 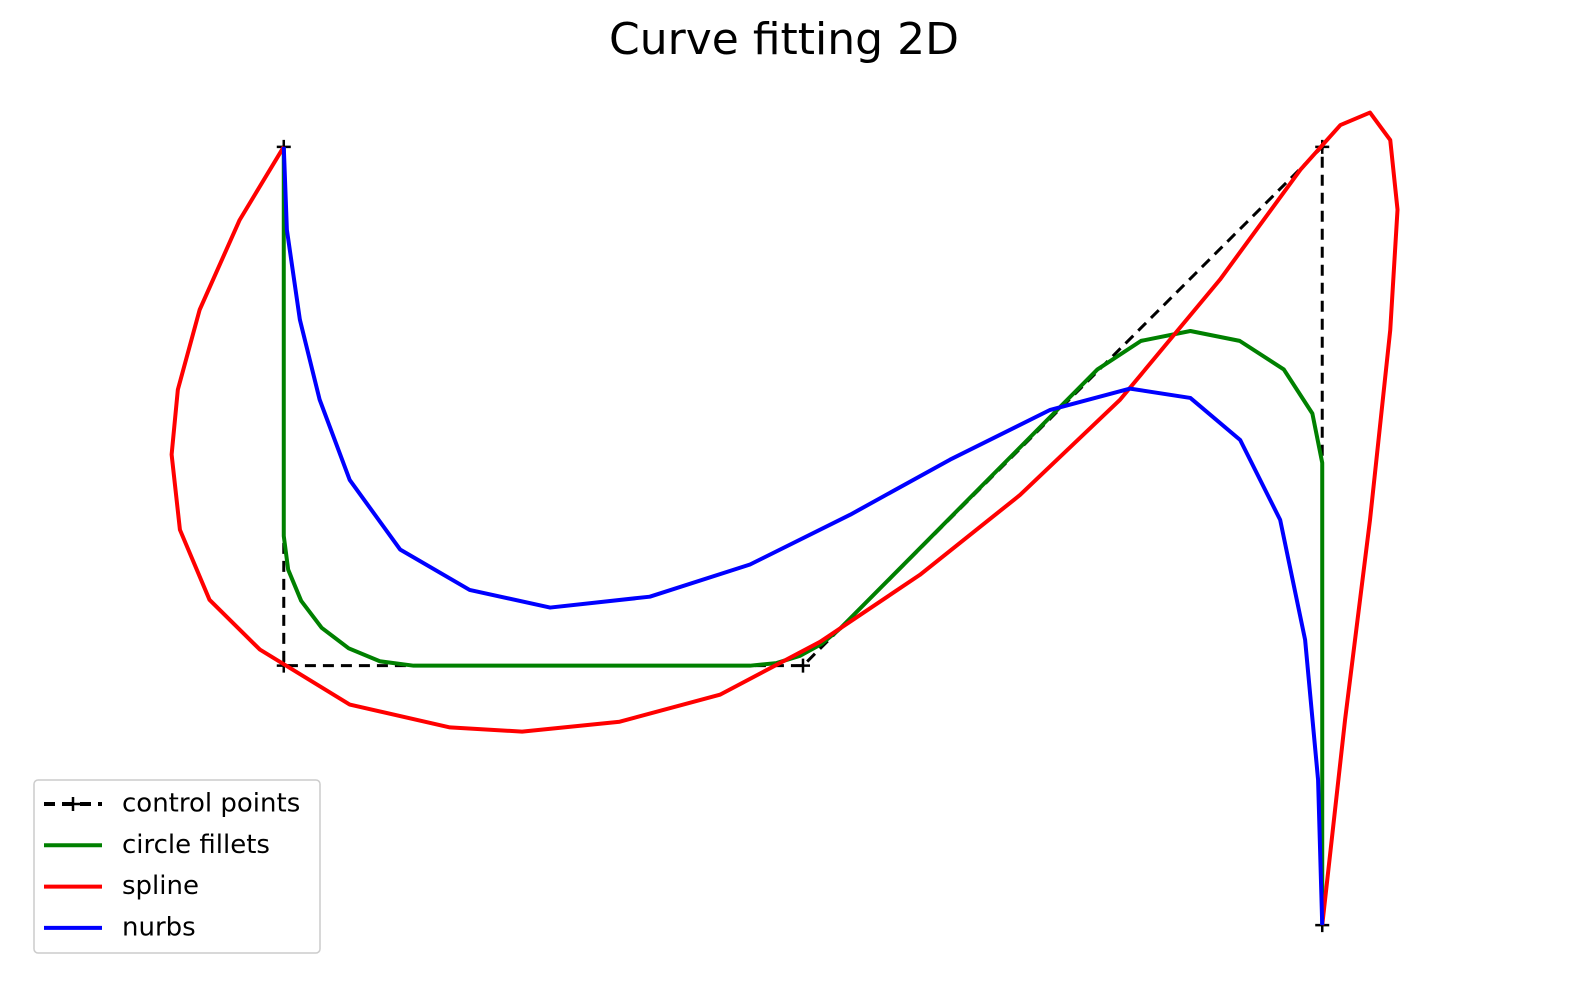 I want to click on legend-label: nurbs, so click(x=159, y=927).